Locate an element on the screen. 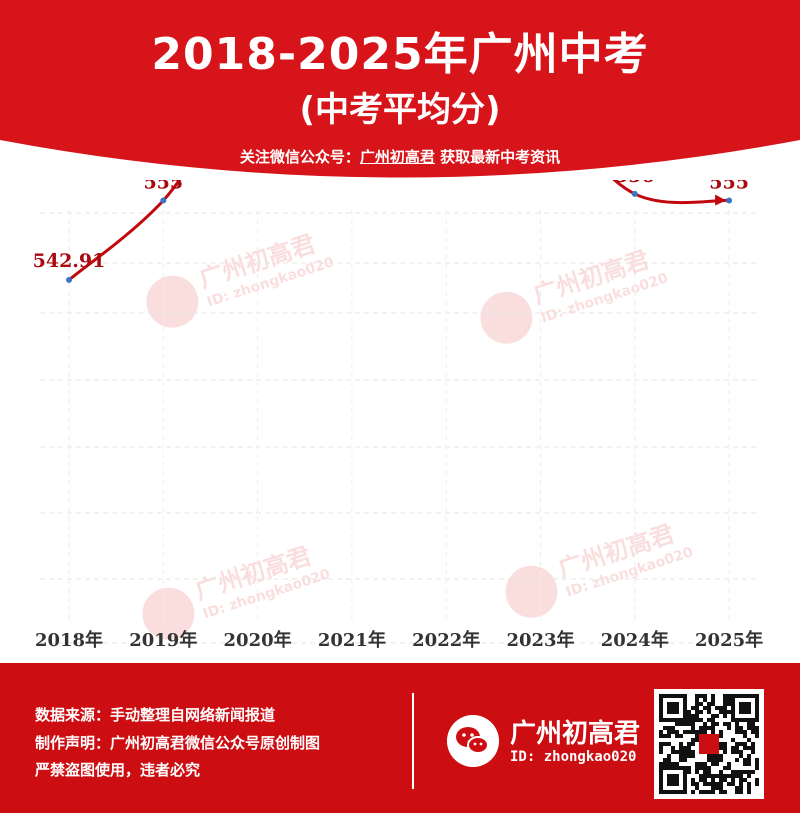  x-tick-label: 2023年 is located at coordinates (540, 640).